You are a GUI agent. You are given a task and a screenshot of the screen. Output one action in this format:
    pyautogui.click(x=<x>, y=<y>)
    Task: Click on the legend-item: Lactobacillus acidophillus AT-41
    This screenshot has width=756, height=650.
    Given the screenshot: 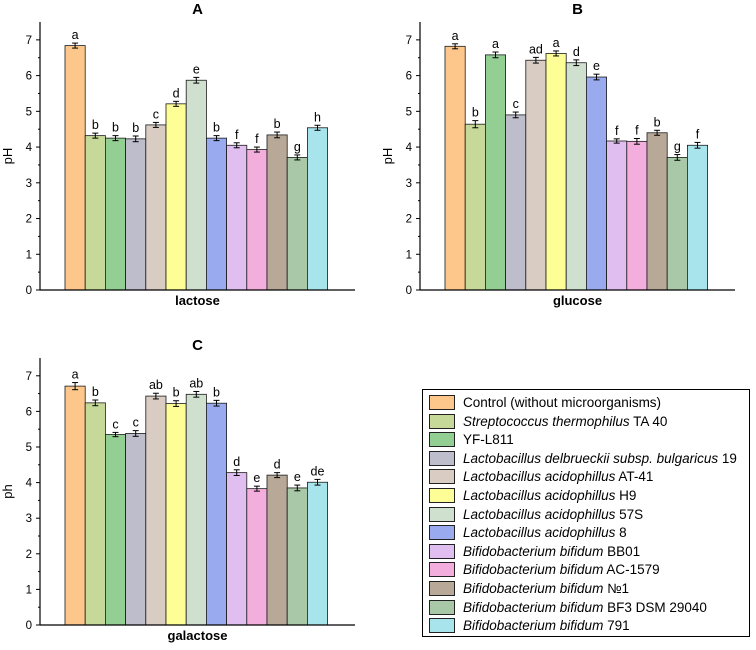 What is the action you would take?
    pyautogui.click(x=541, y=476)
    